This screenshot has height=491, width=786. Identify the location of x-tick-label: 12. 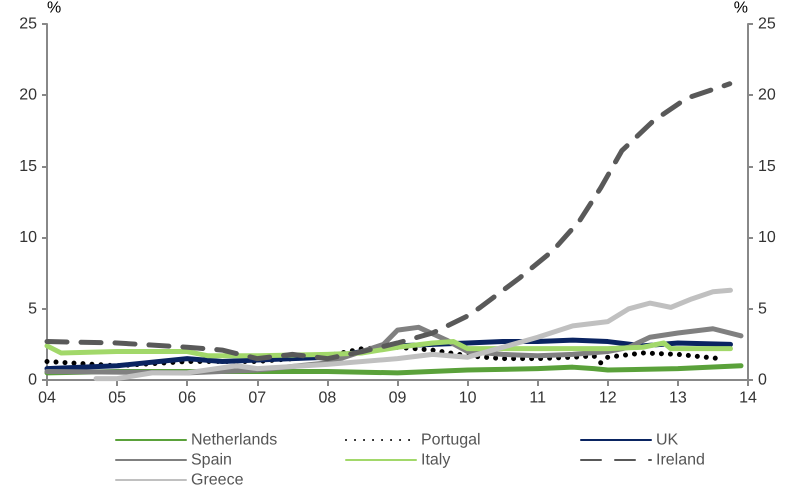
(607, 398).